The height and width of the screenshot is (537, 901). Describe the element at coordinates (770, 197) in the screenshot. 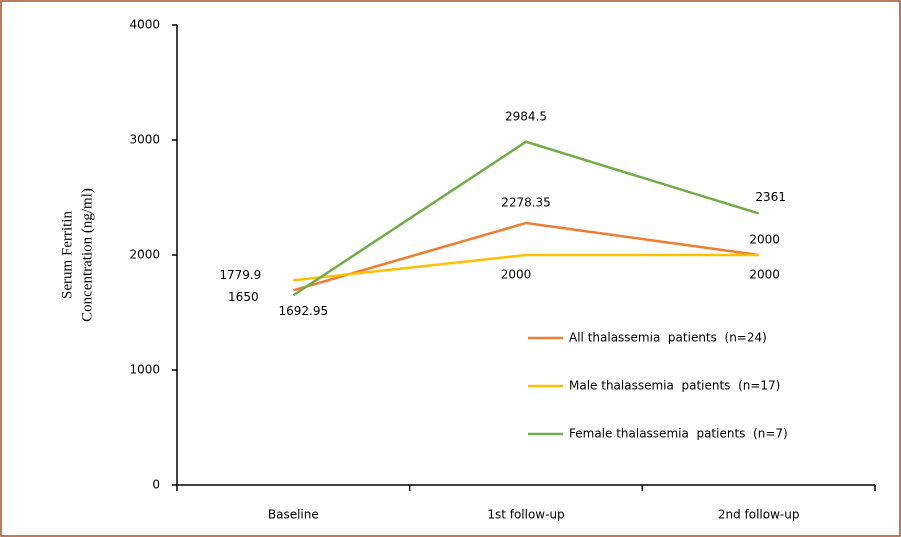

I see `data-label: 2361` at that location.